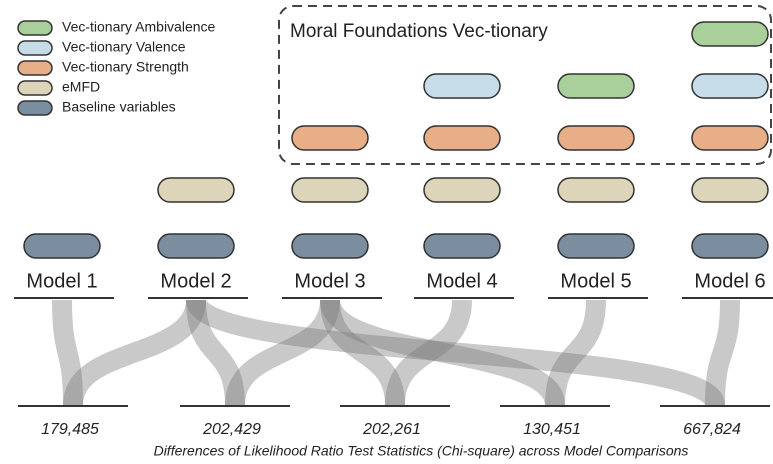 This screenshot has height=464, width=773. I want to click on model-label: Model 2, so click(195, 281).